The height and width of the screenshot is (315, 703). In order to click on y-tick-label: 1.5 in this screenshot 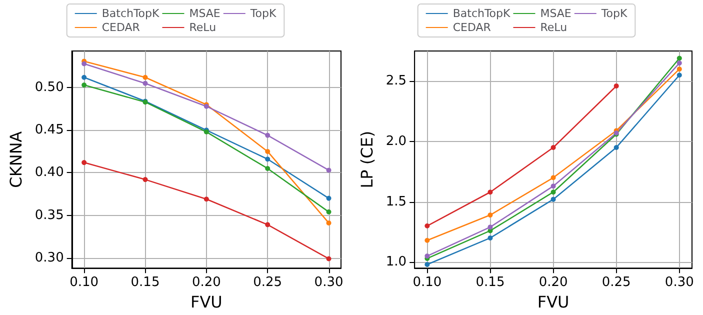, I will do `click(396, 202)`.